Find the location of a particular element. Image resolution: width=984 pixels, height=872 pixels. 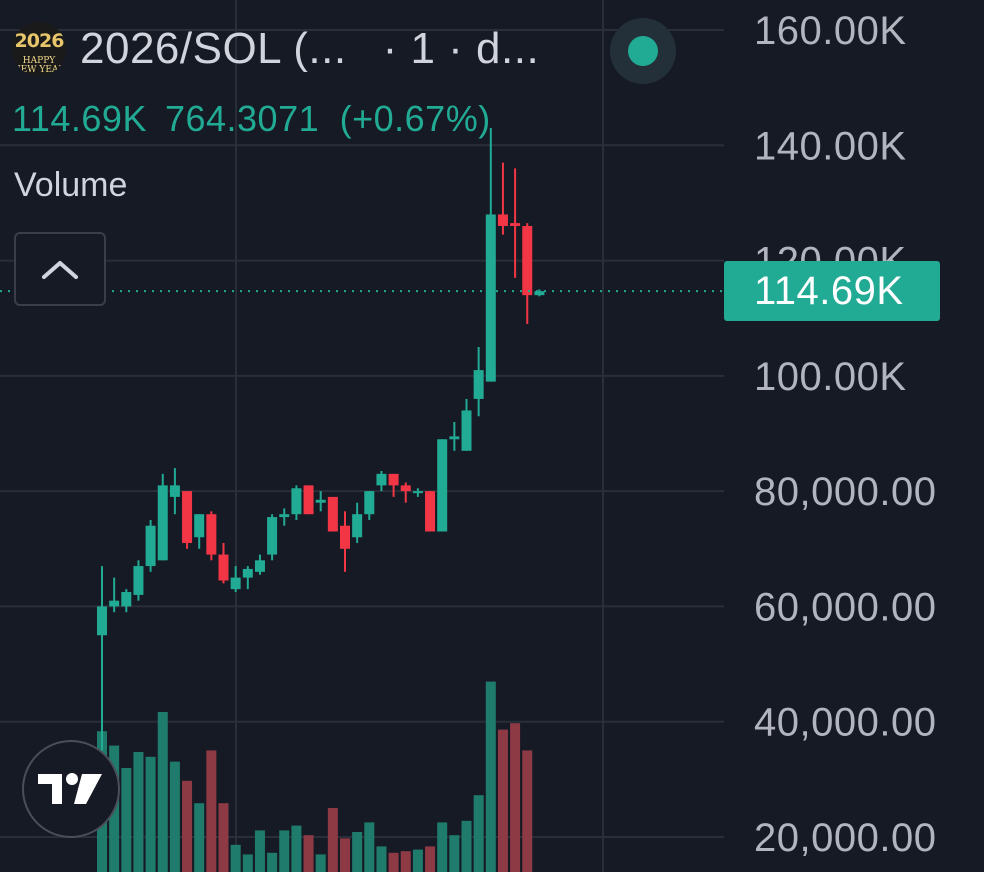

tradingview-mark is located at coordinates (70, 788).